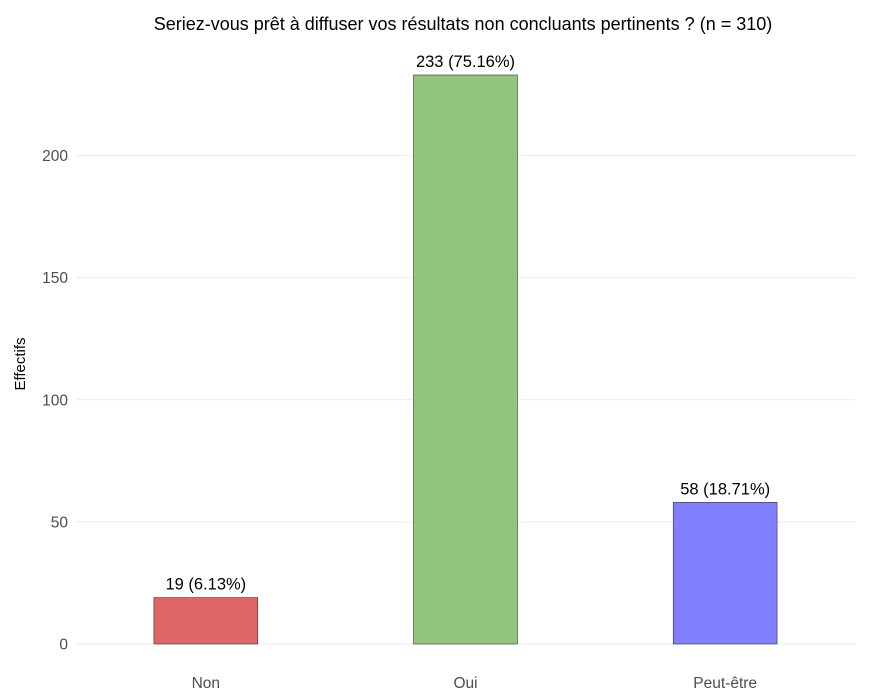  Describe the element at coordinates (63, 645) in the screenshot. I see `y-tick-label: 0` at that location.